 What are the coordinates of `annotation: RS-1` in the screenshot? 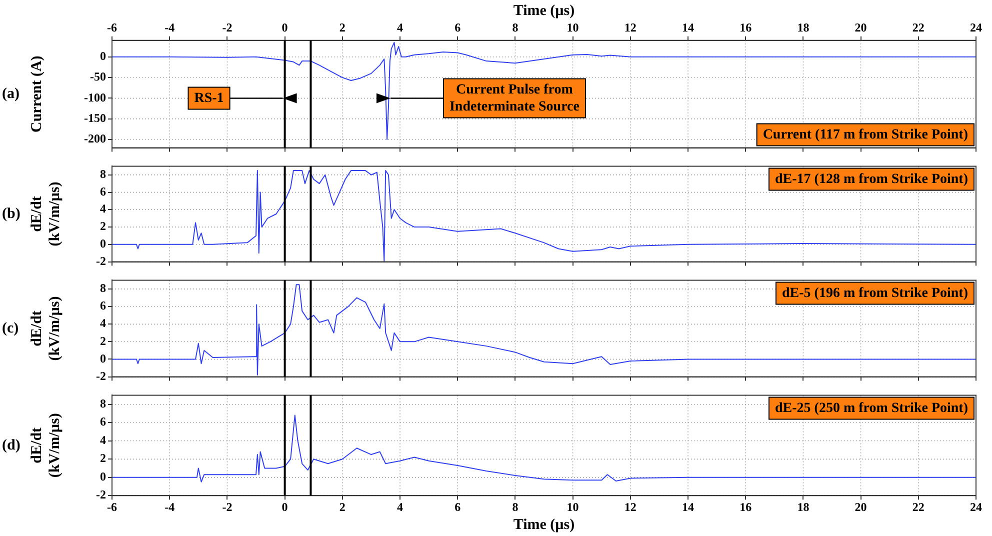 It's located at (209, 98).